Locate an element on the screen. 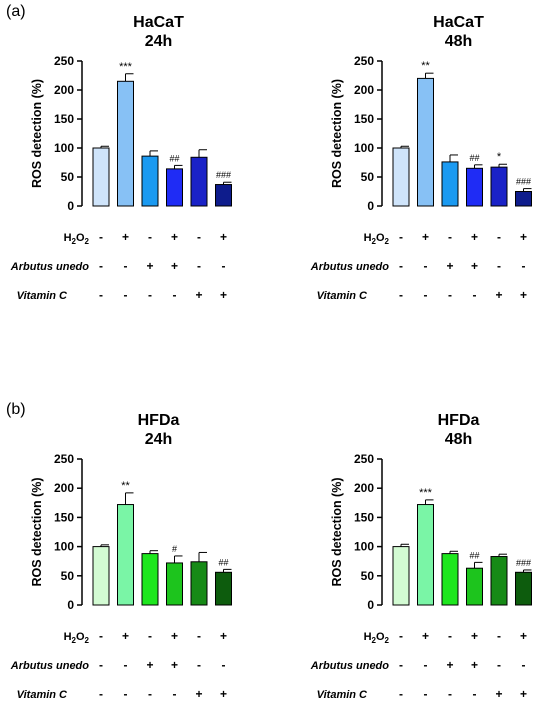  chart2-y-tick-label: 250 is located at coordinates (364, 61).